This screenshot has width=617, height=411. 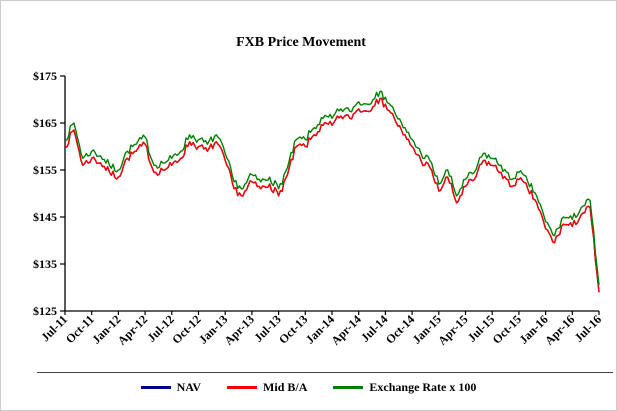 I want to click on x-axis-tick-label: Oct-14, so click(x=400, y=329).